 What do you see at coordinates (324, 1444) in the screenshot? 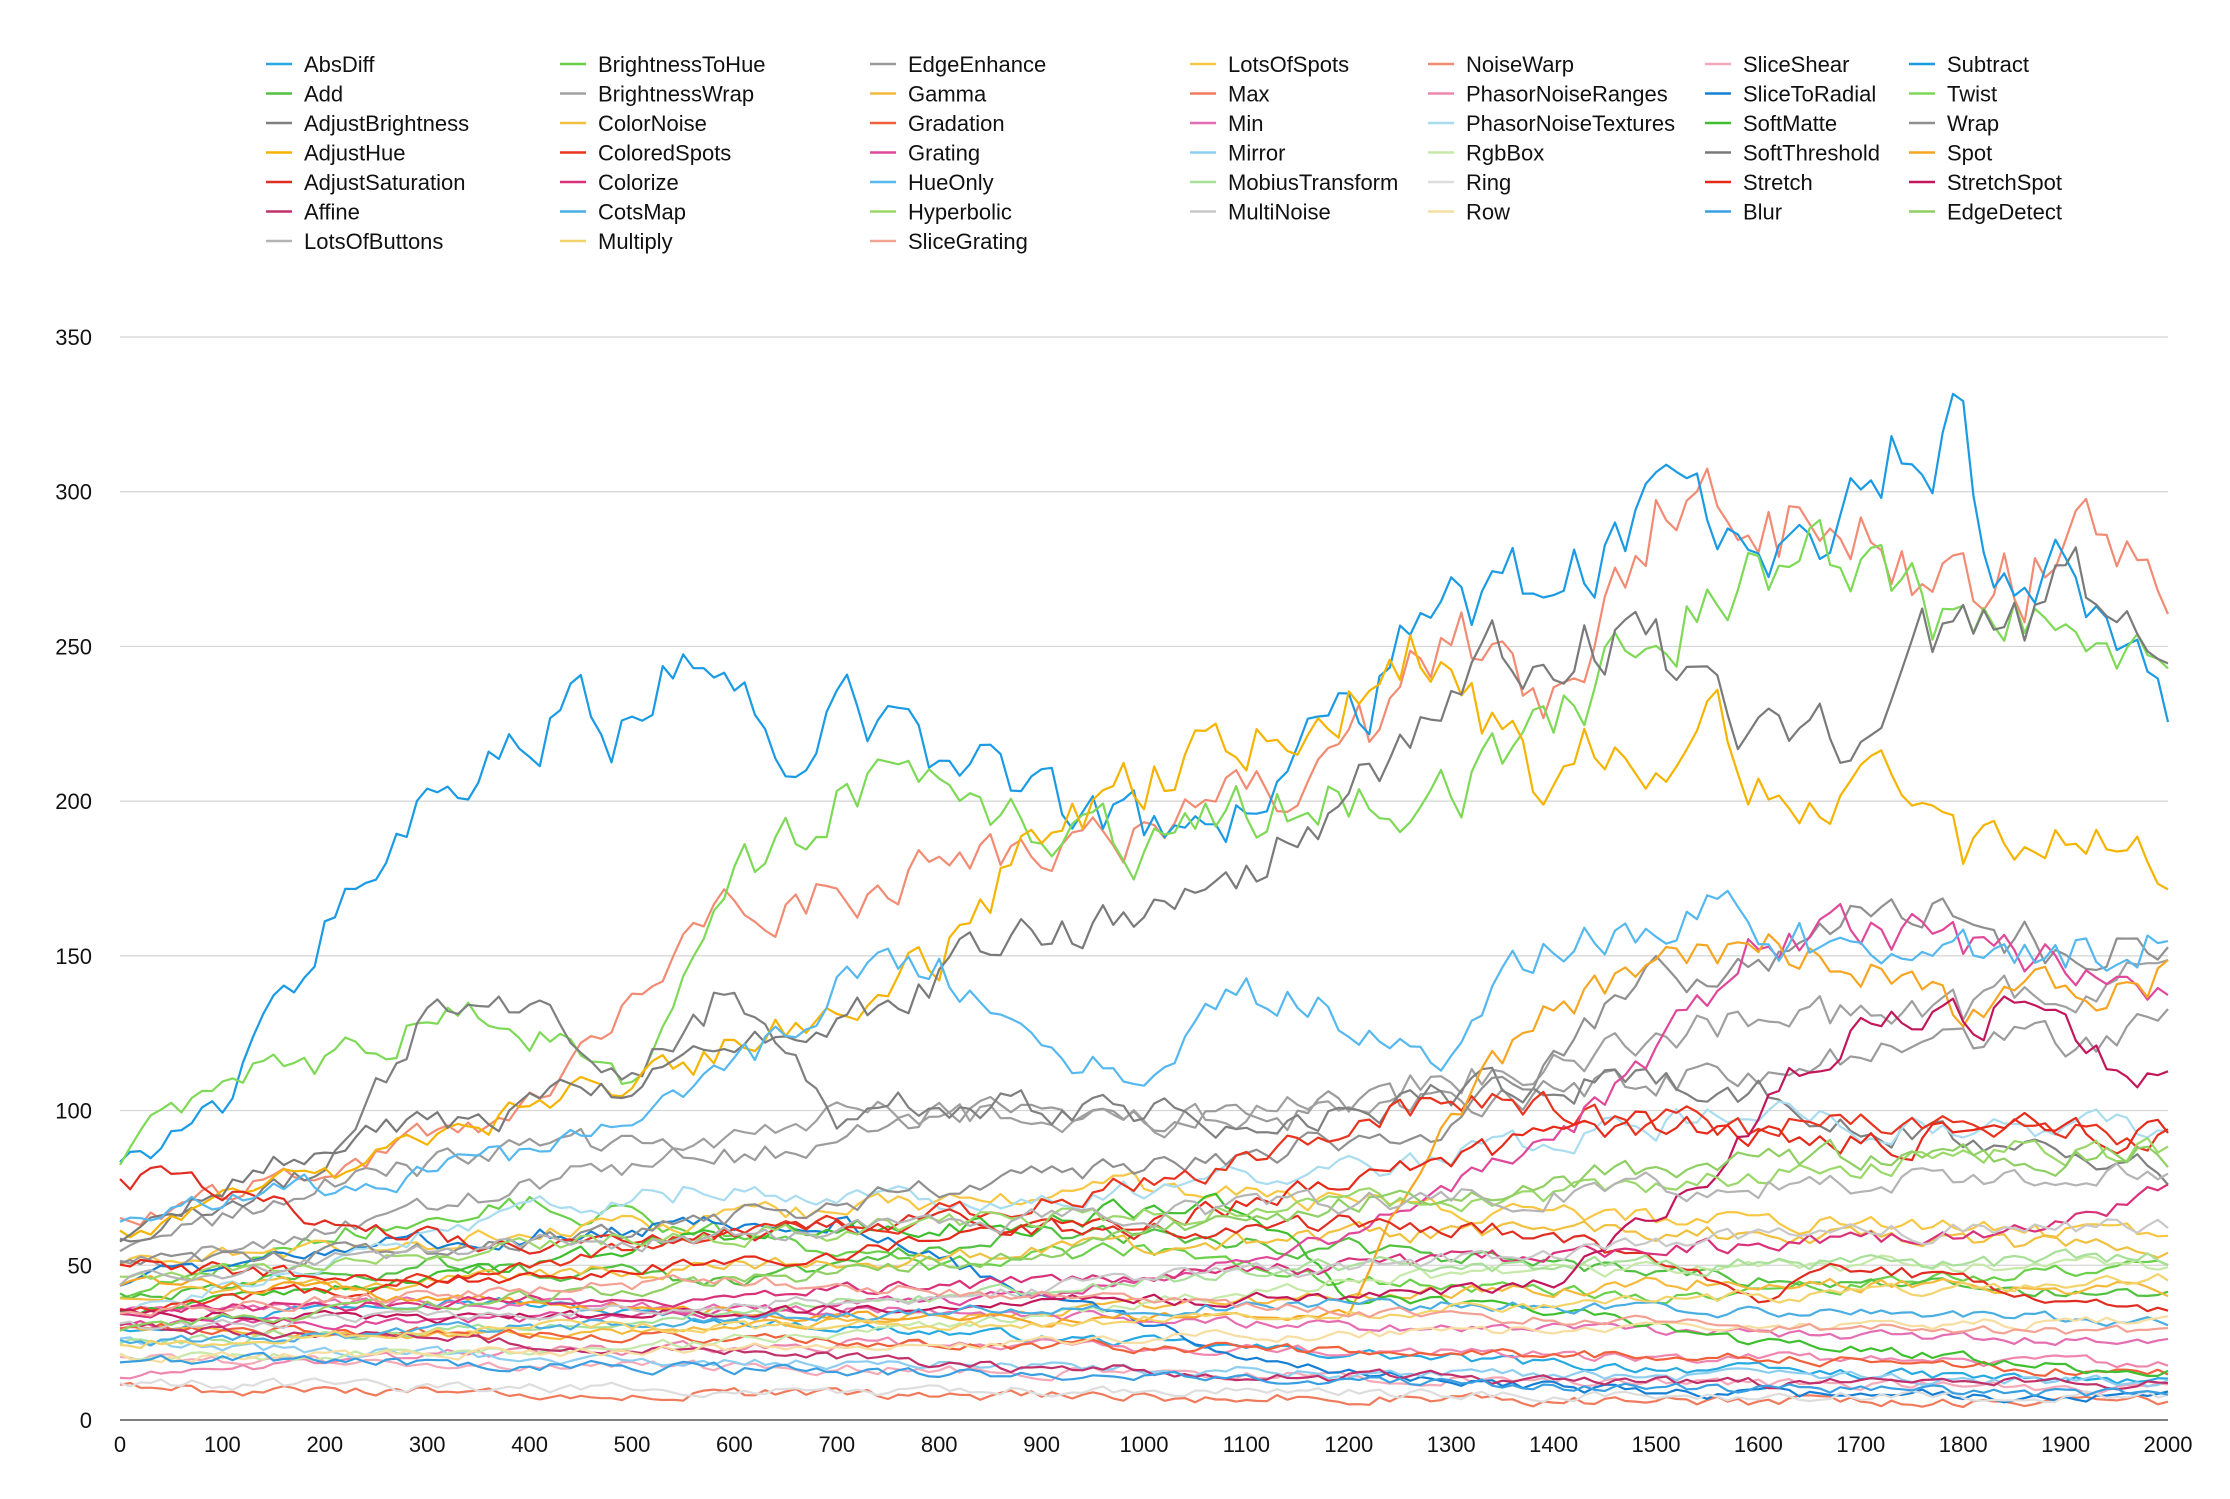
I see `x-tick-label: 200` at bounding box center [324, 1444].